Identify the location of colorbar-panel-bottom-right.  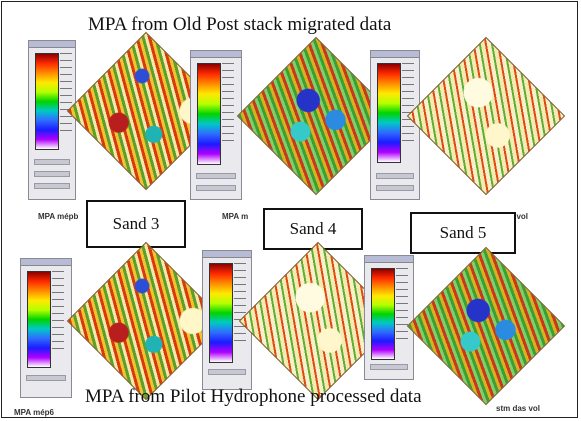
(389, 317).